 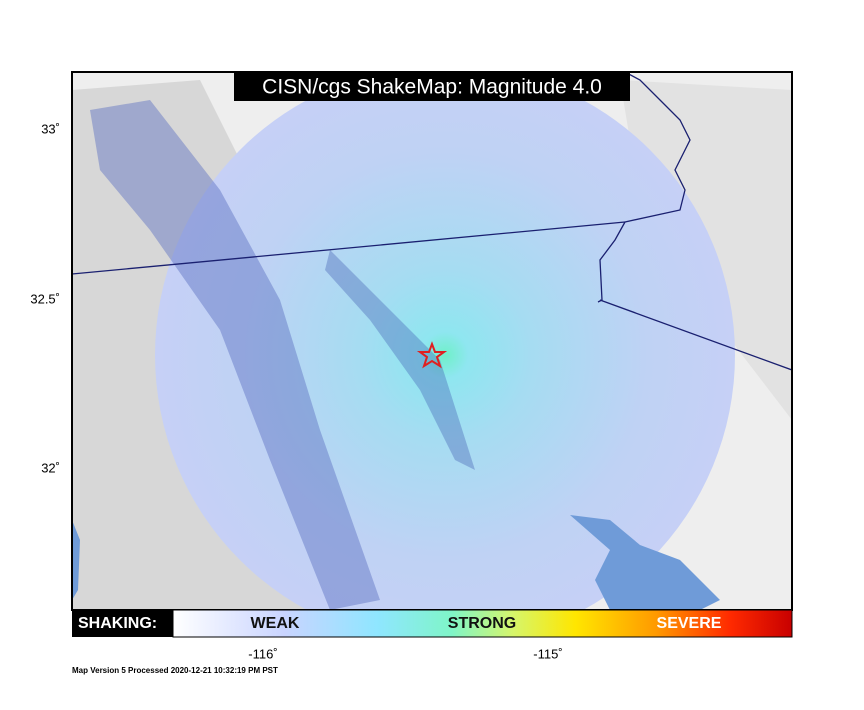 I want to click on county-line, so click(x=644, y=187).